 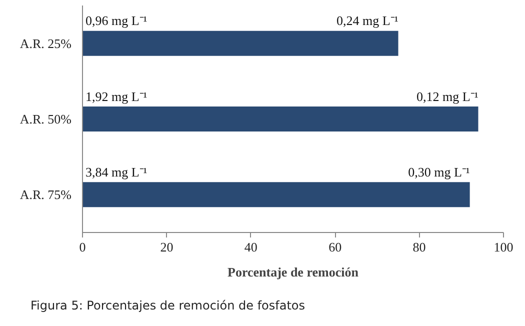 I want to click on x-tick-label: 40, so click(x=251, y=247).